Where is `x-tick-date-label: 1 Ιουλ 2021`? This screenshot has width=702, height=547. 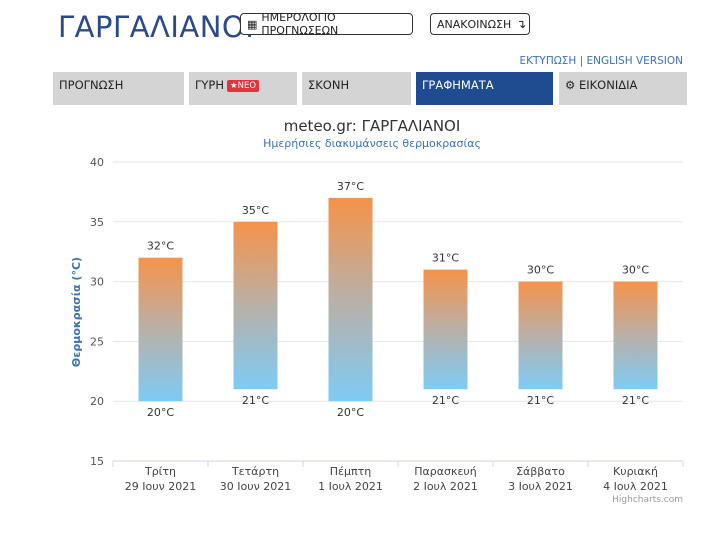
x-tick-date-label: 1 Ιουλ 2021 is located at coordinates (350, 486).